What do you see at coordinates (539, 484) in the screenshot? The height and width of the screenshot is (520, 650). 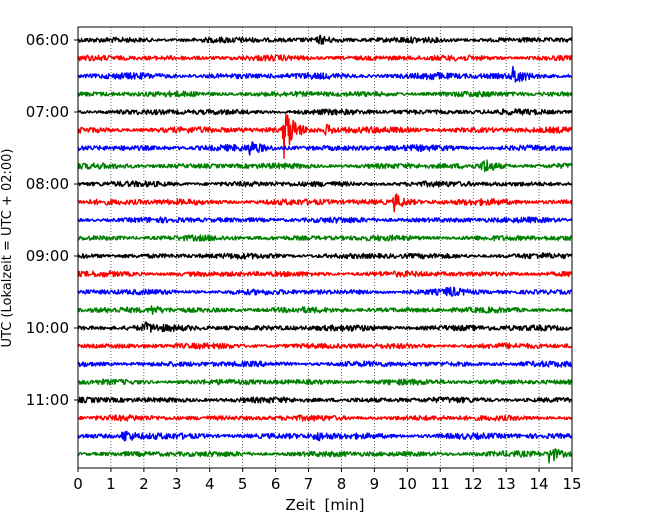 I see `x-tick-label: 14` at bounding box center [539, 484].